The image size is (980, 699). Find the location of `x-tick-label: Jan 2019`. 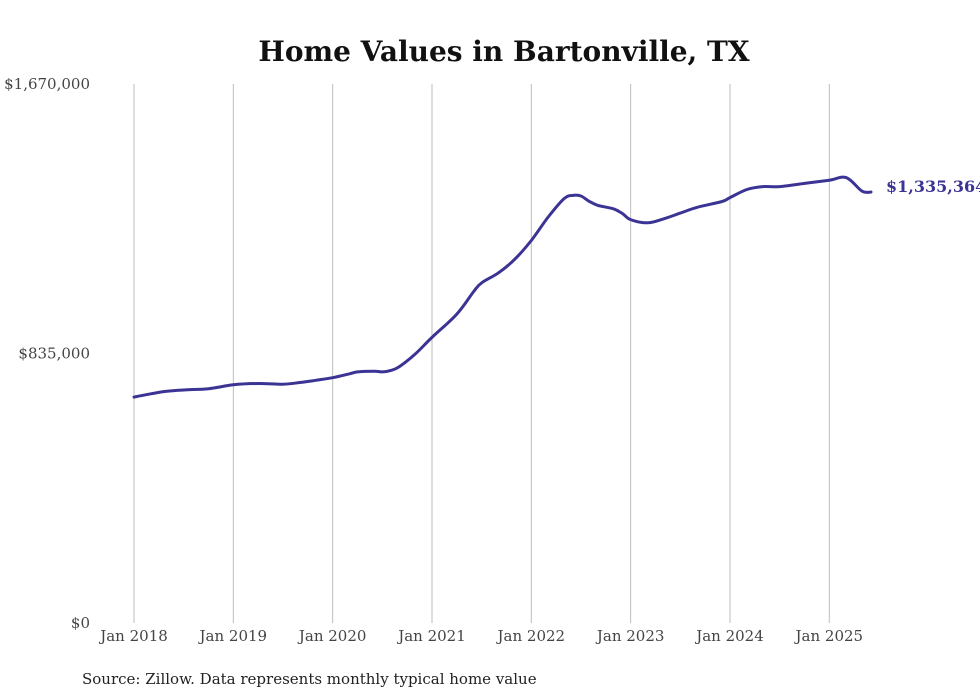

x-tick-label: Jan 2019 is located at coordinates (233, 636).